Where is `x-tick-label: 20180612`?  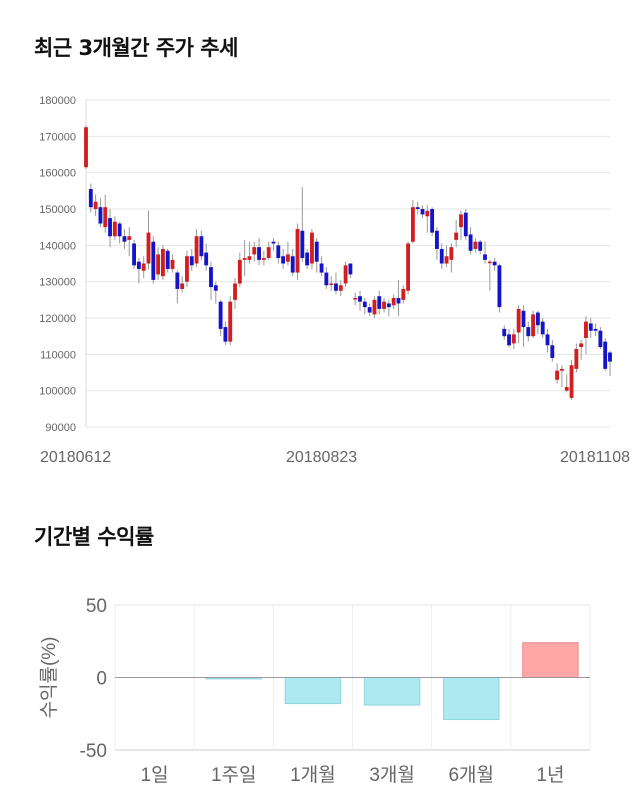 x-tick-label: 20180612 is located at coordinates (75, 457).